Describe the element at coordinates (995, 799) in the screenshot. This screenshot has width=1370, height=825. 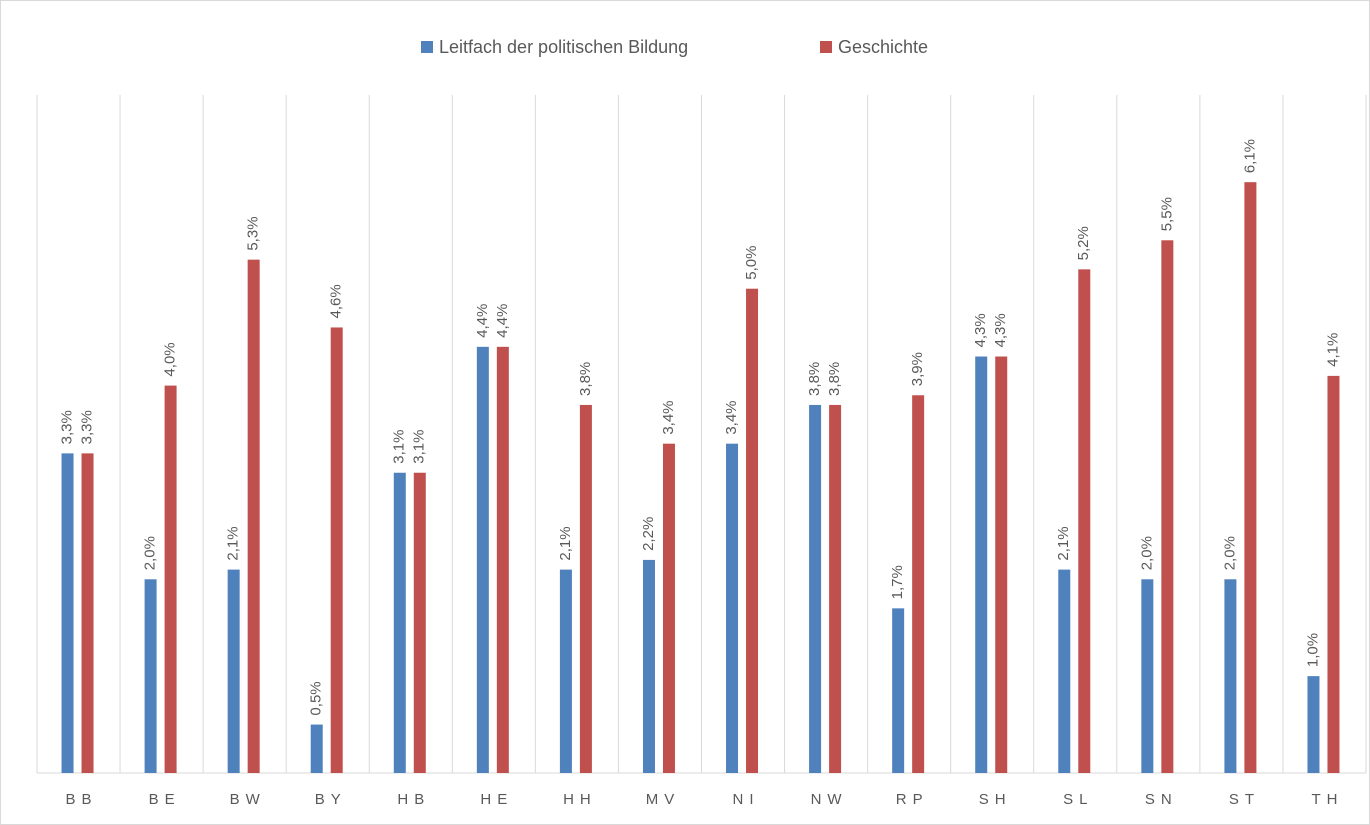
I see `x-tick-label: SH` at that location.